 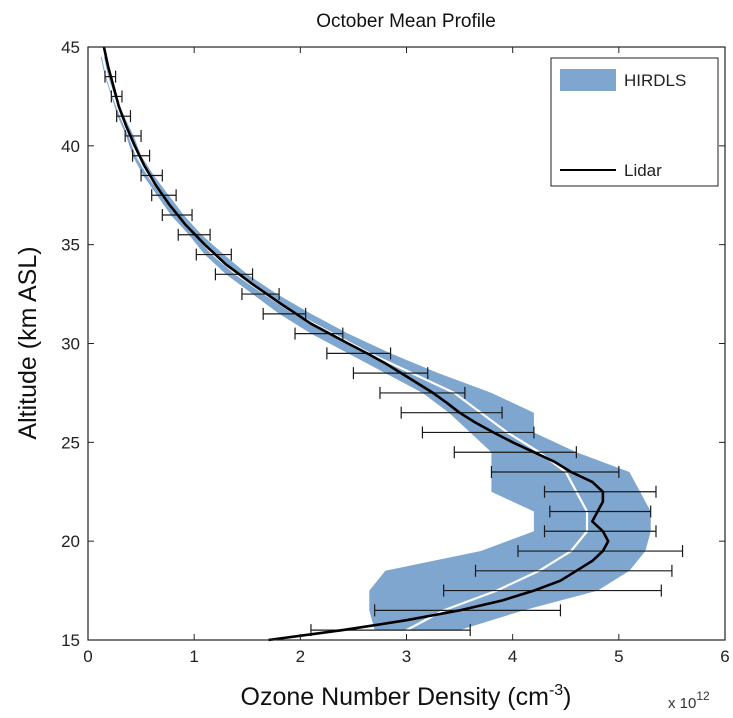 What do you see at coordinates (556, 690) in the screenshot?
I see `x-axis-label-exponent: -3` at bounding box center [556, 690].